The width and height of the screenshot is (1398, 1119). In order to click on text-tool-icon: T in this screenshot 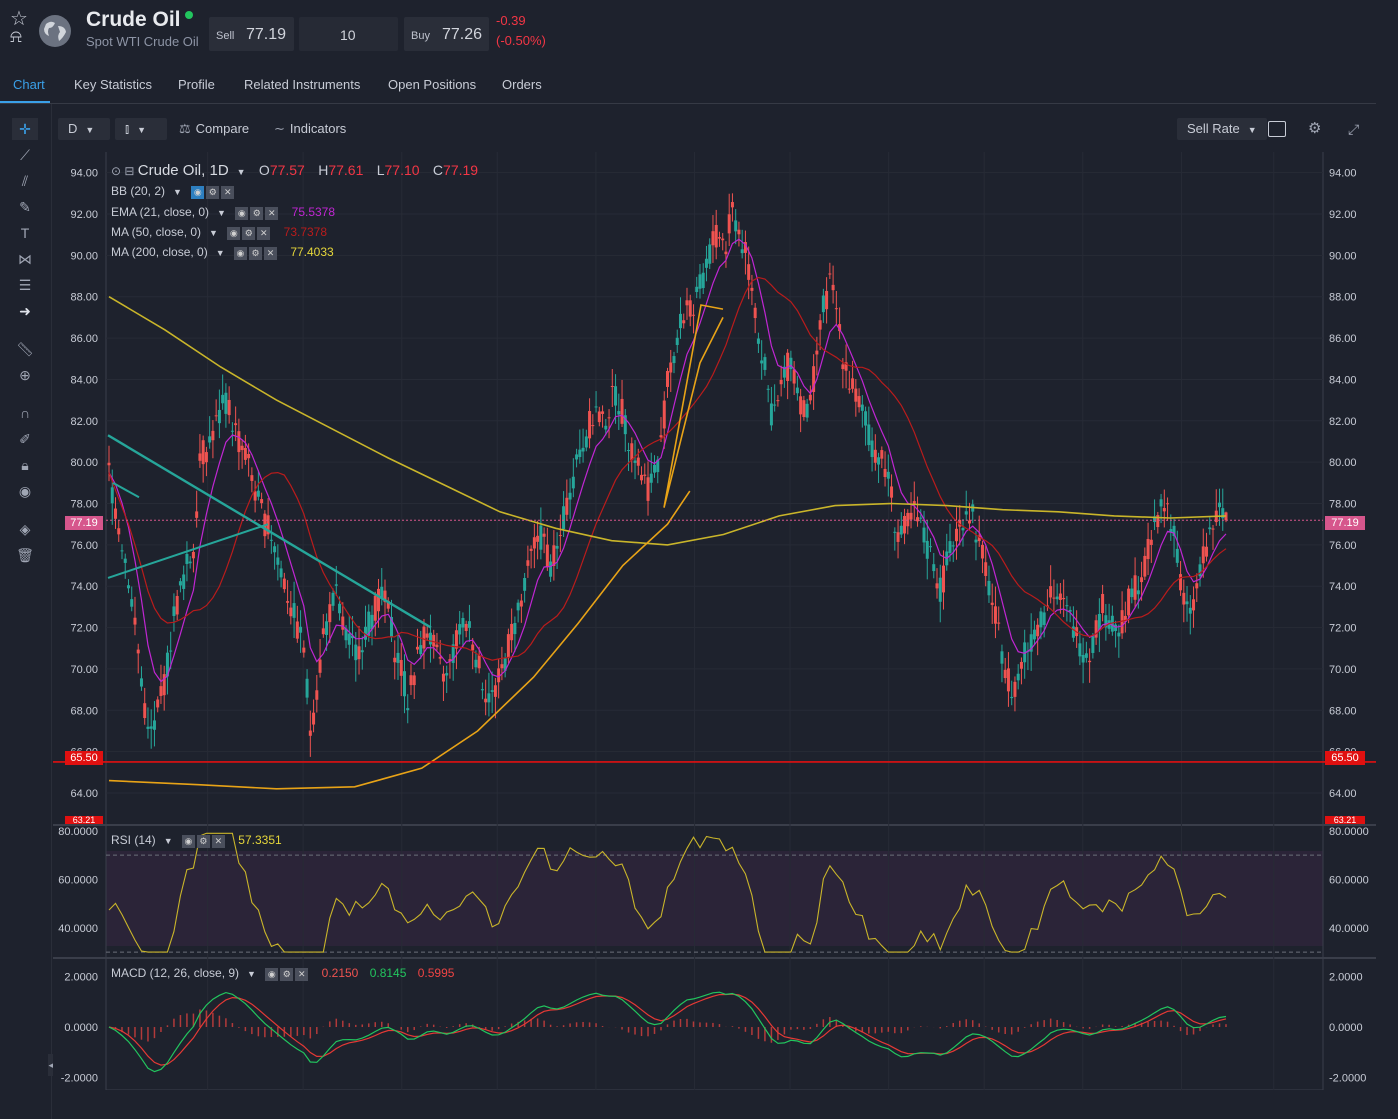, I will do `click(25, 233)`.